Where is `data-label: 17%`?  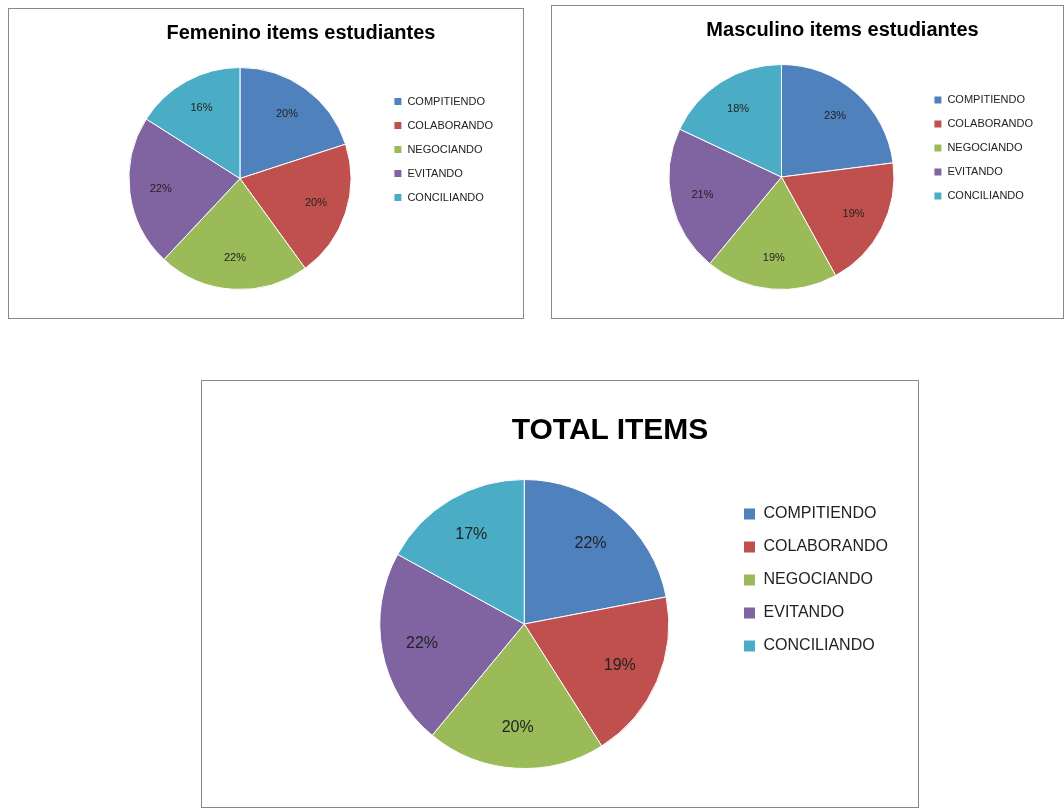 data-label: 17% is located at coordinates (471, 533).